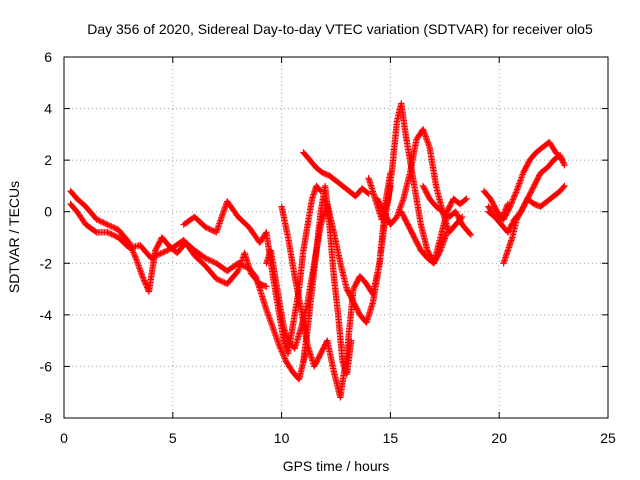 Image resolution: width=640 pixels, height=480 pixels. Describe the element at coordinates (48, 109) in the screenshot. I see `y-tick-label: 4` at that location.